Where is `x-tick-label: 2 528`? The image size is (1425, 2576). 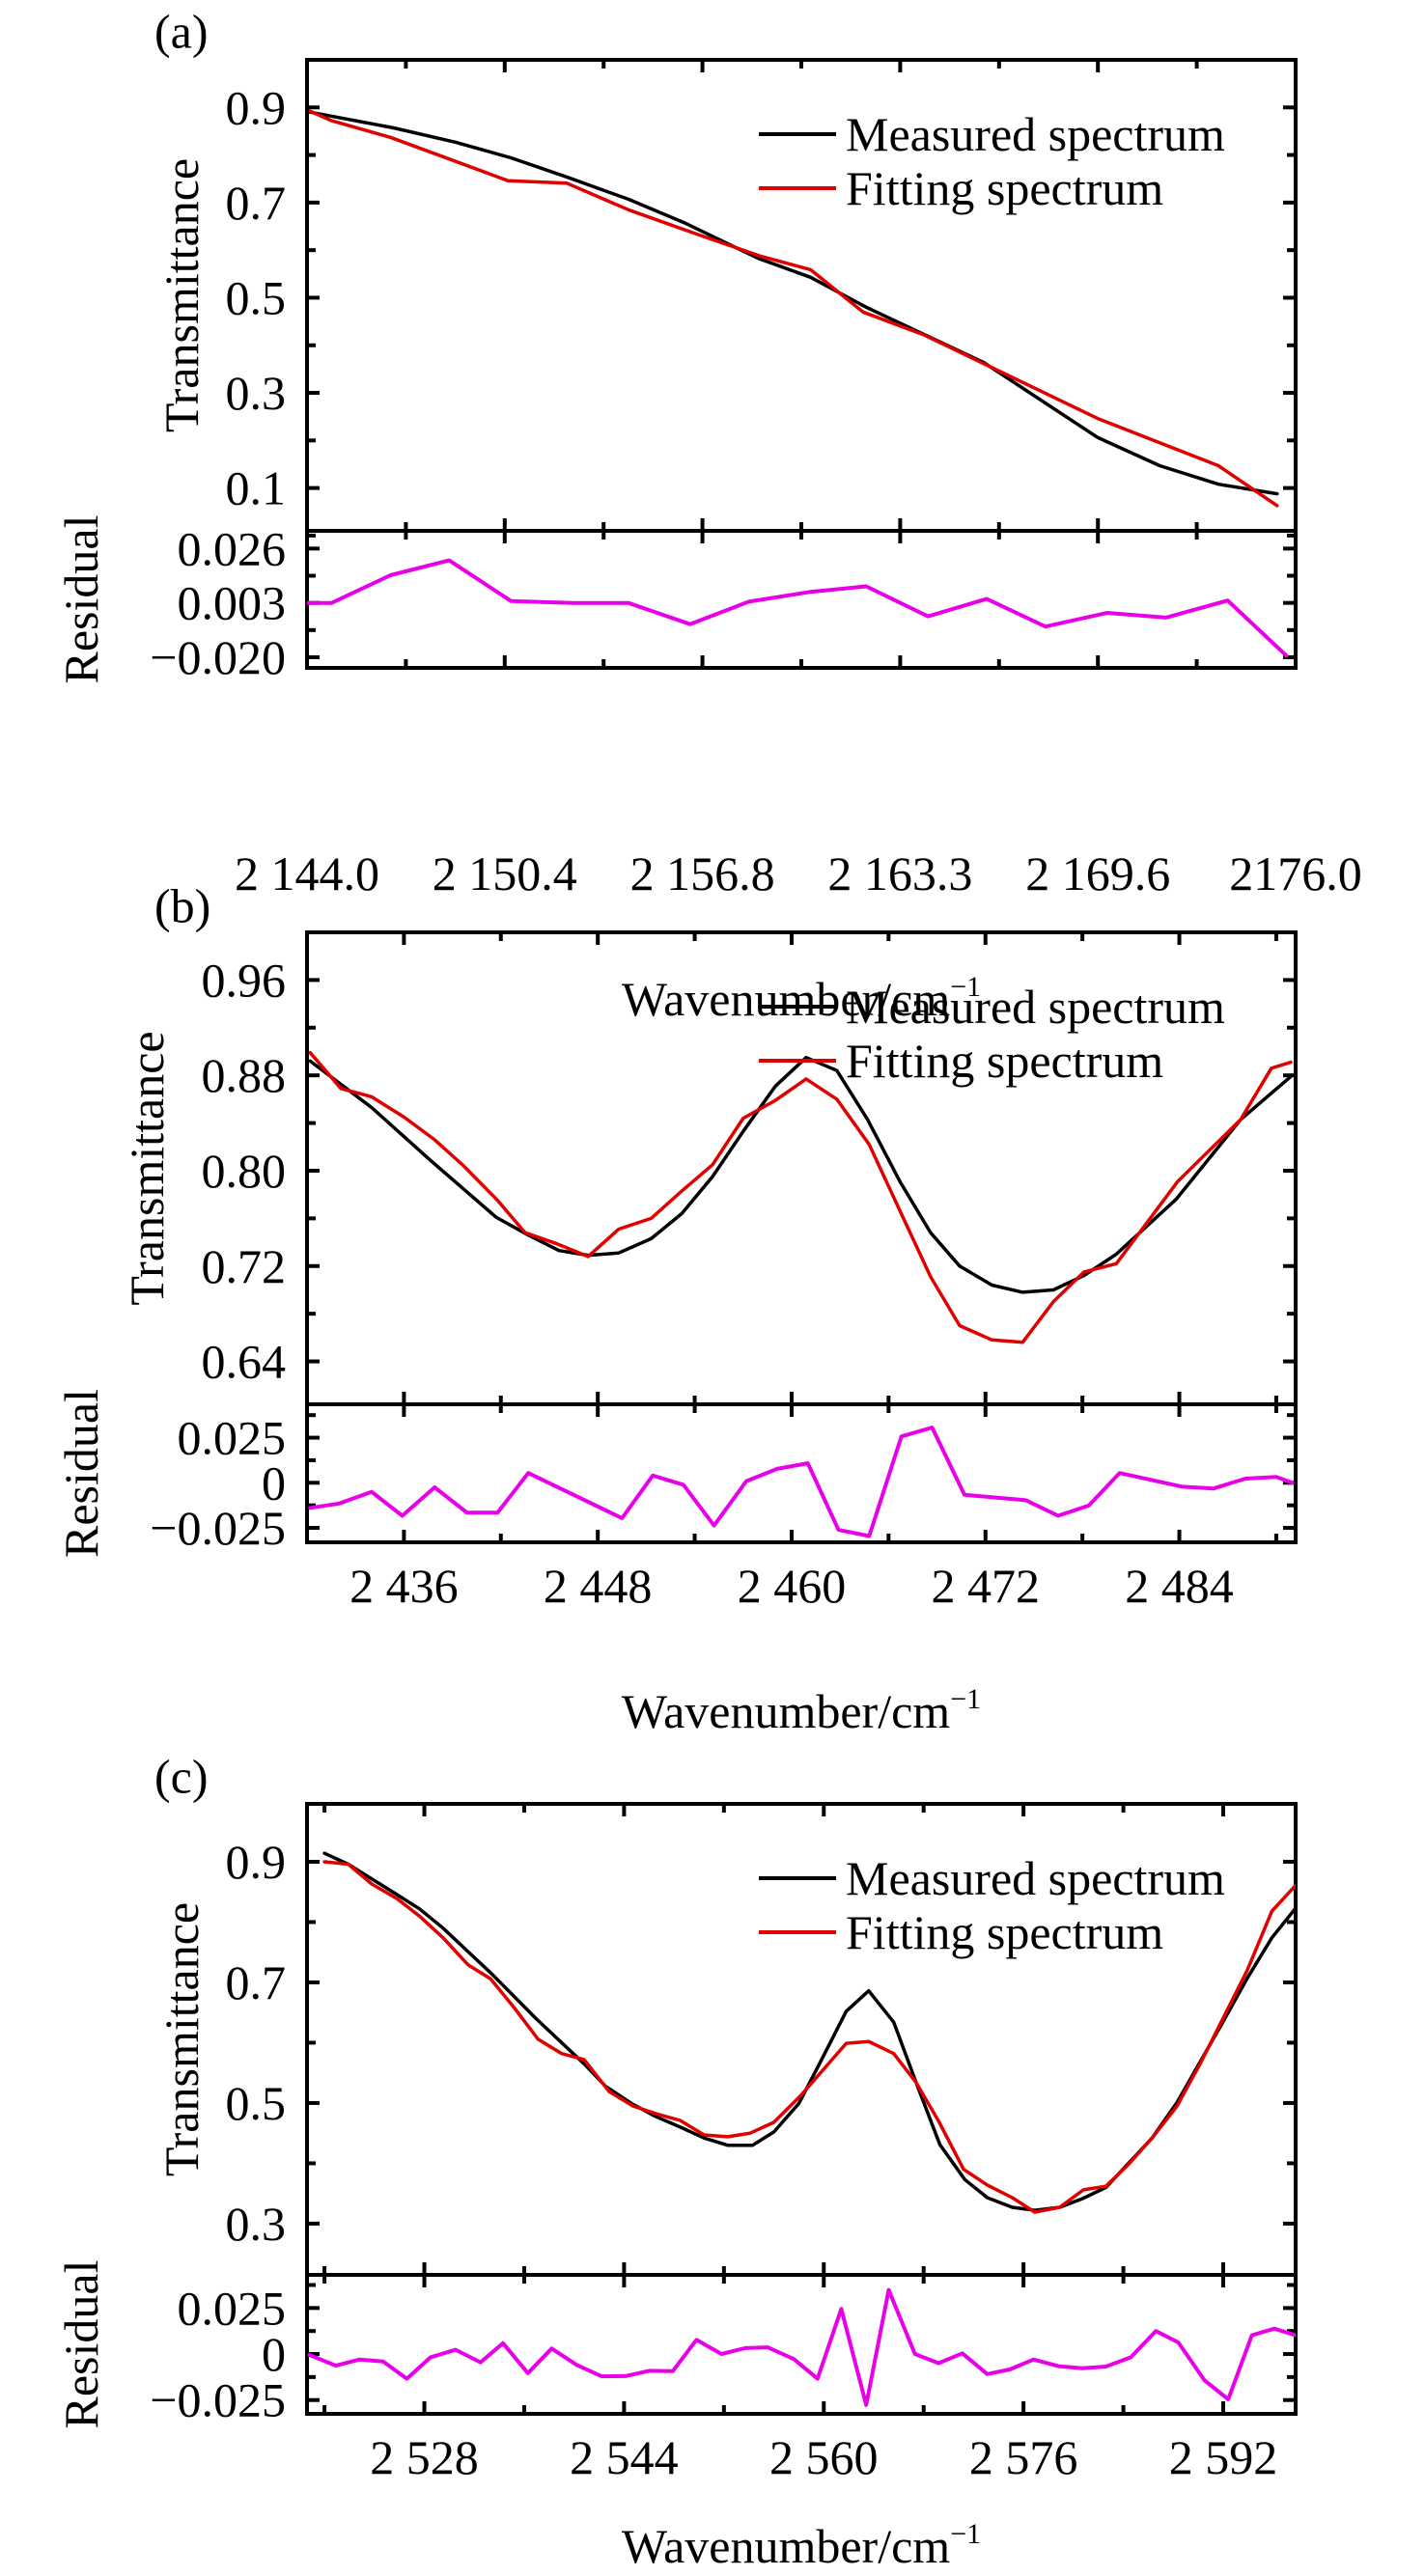
x-tick-label: 2 528 is located at coordinates (424, 2457).